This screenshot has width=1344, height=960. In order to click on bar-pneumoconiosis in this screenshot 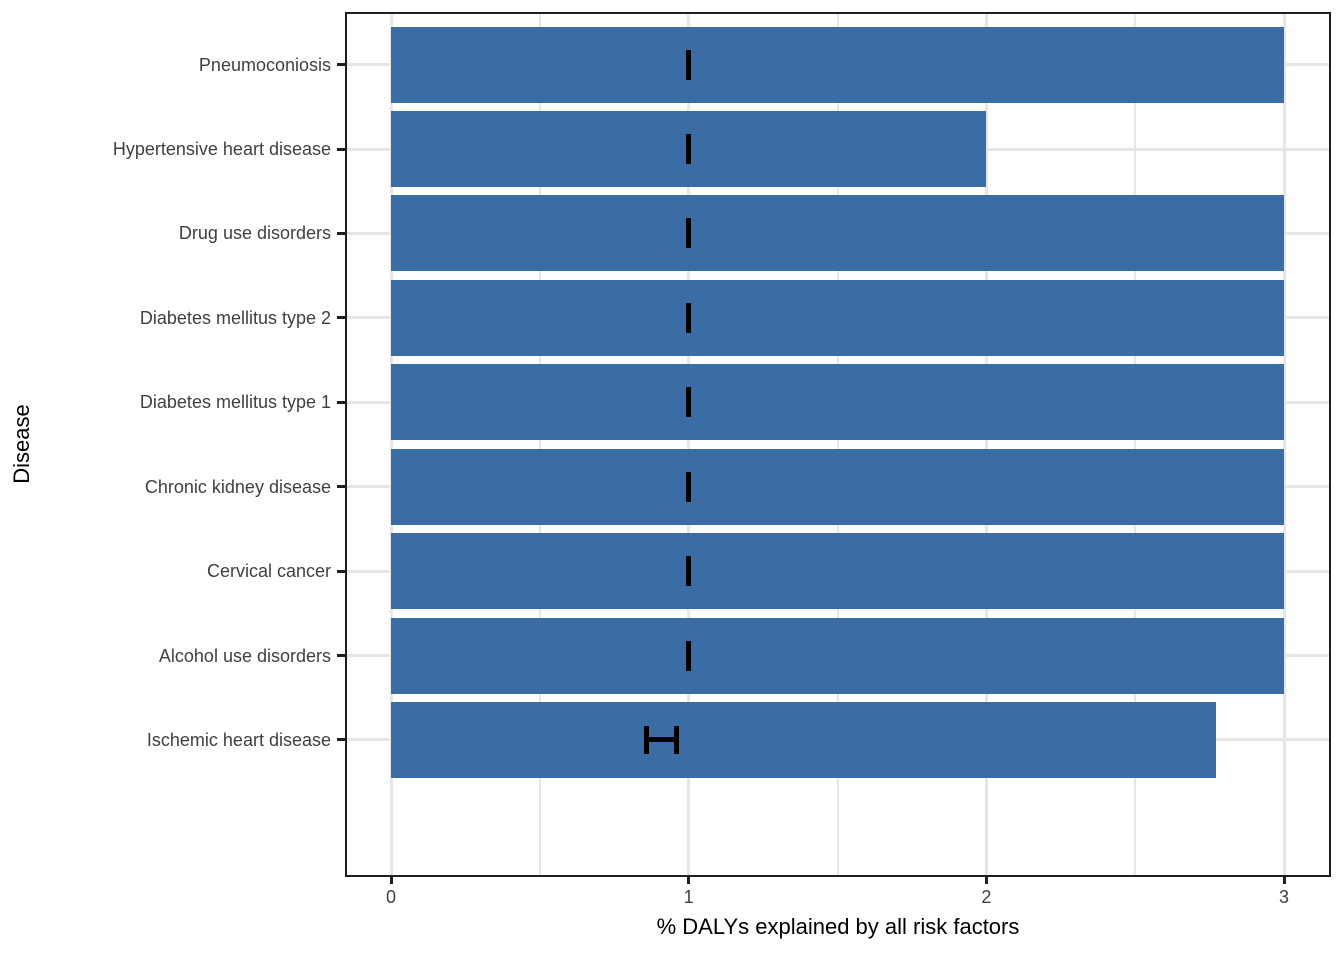, I will do `click(837, 64)`.